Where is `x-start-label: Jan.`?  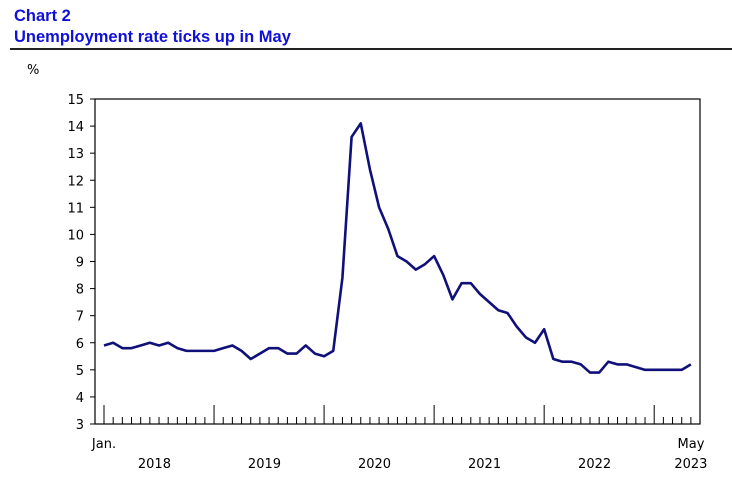
x-start-label: Jan. is located at coordinates (103, 444).